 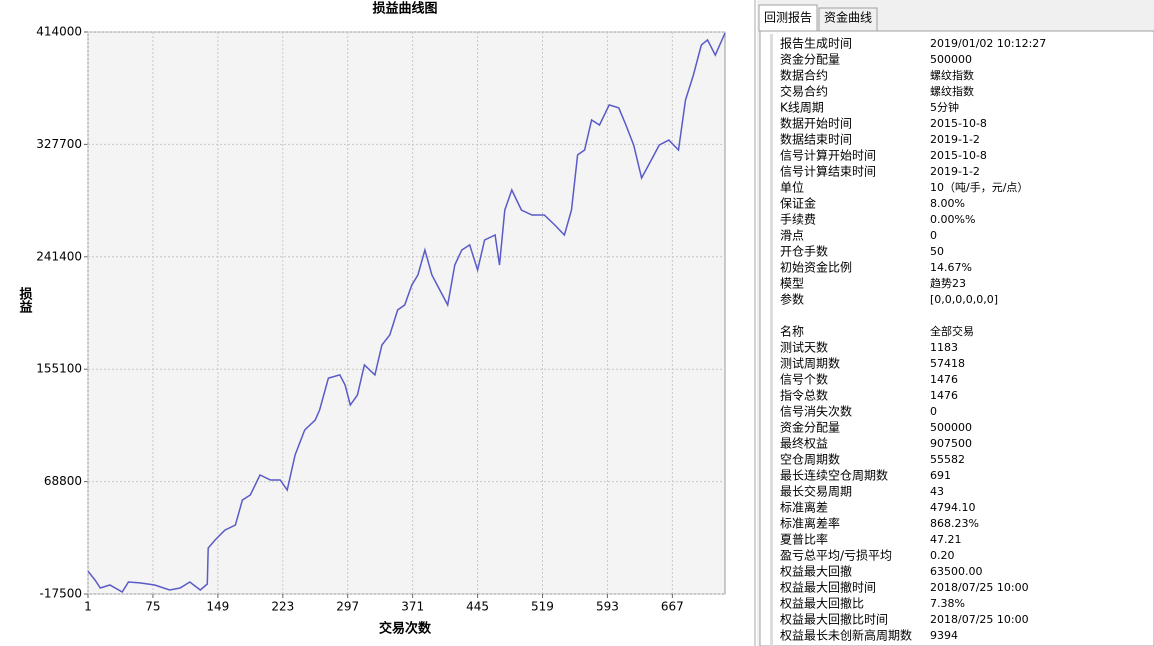 I want to click on row-name: 信号个数, so click(x=804, y=379).